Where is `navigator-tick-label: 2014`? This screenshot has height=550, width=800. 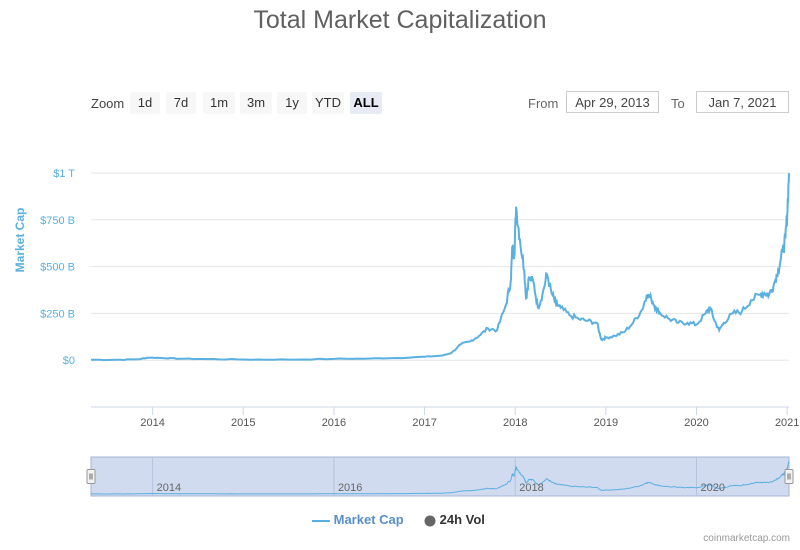 navigator-tick-label: 2014 is located at coordinates (169, 488).